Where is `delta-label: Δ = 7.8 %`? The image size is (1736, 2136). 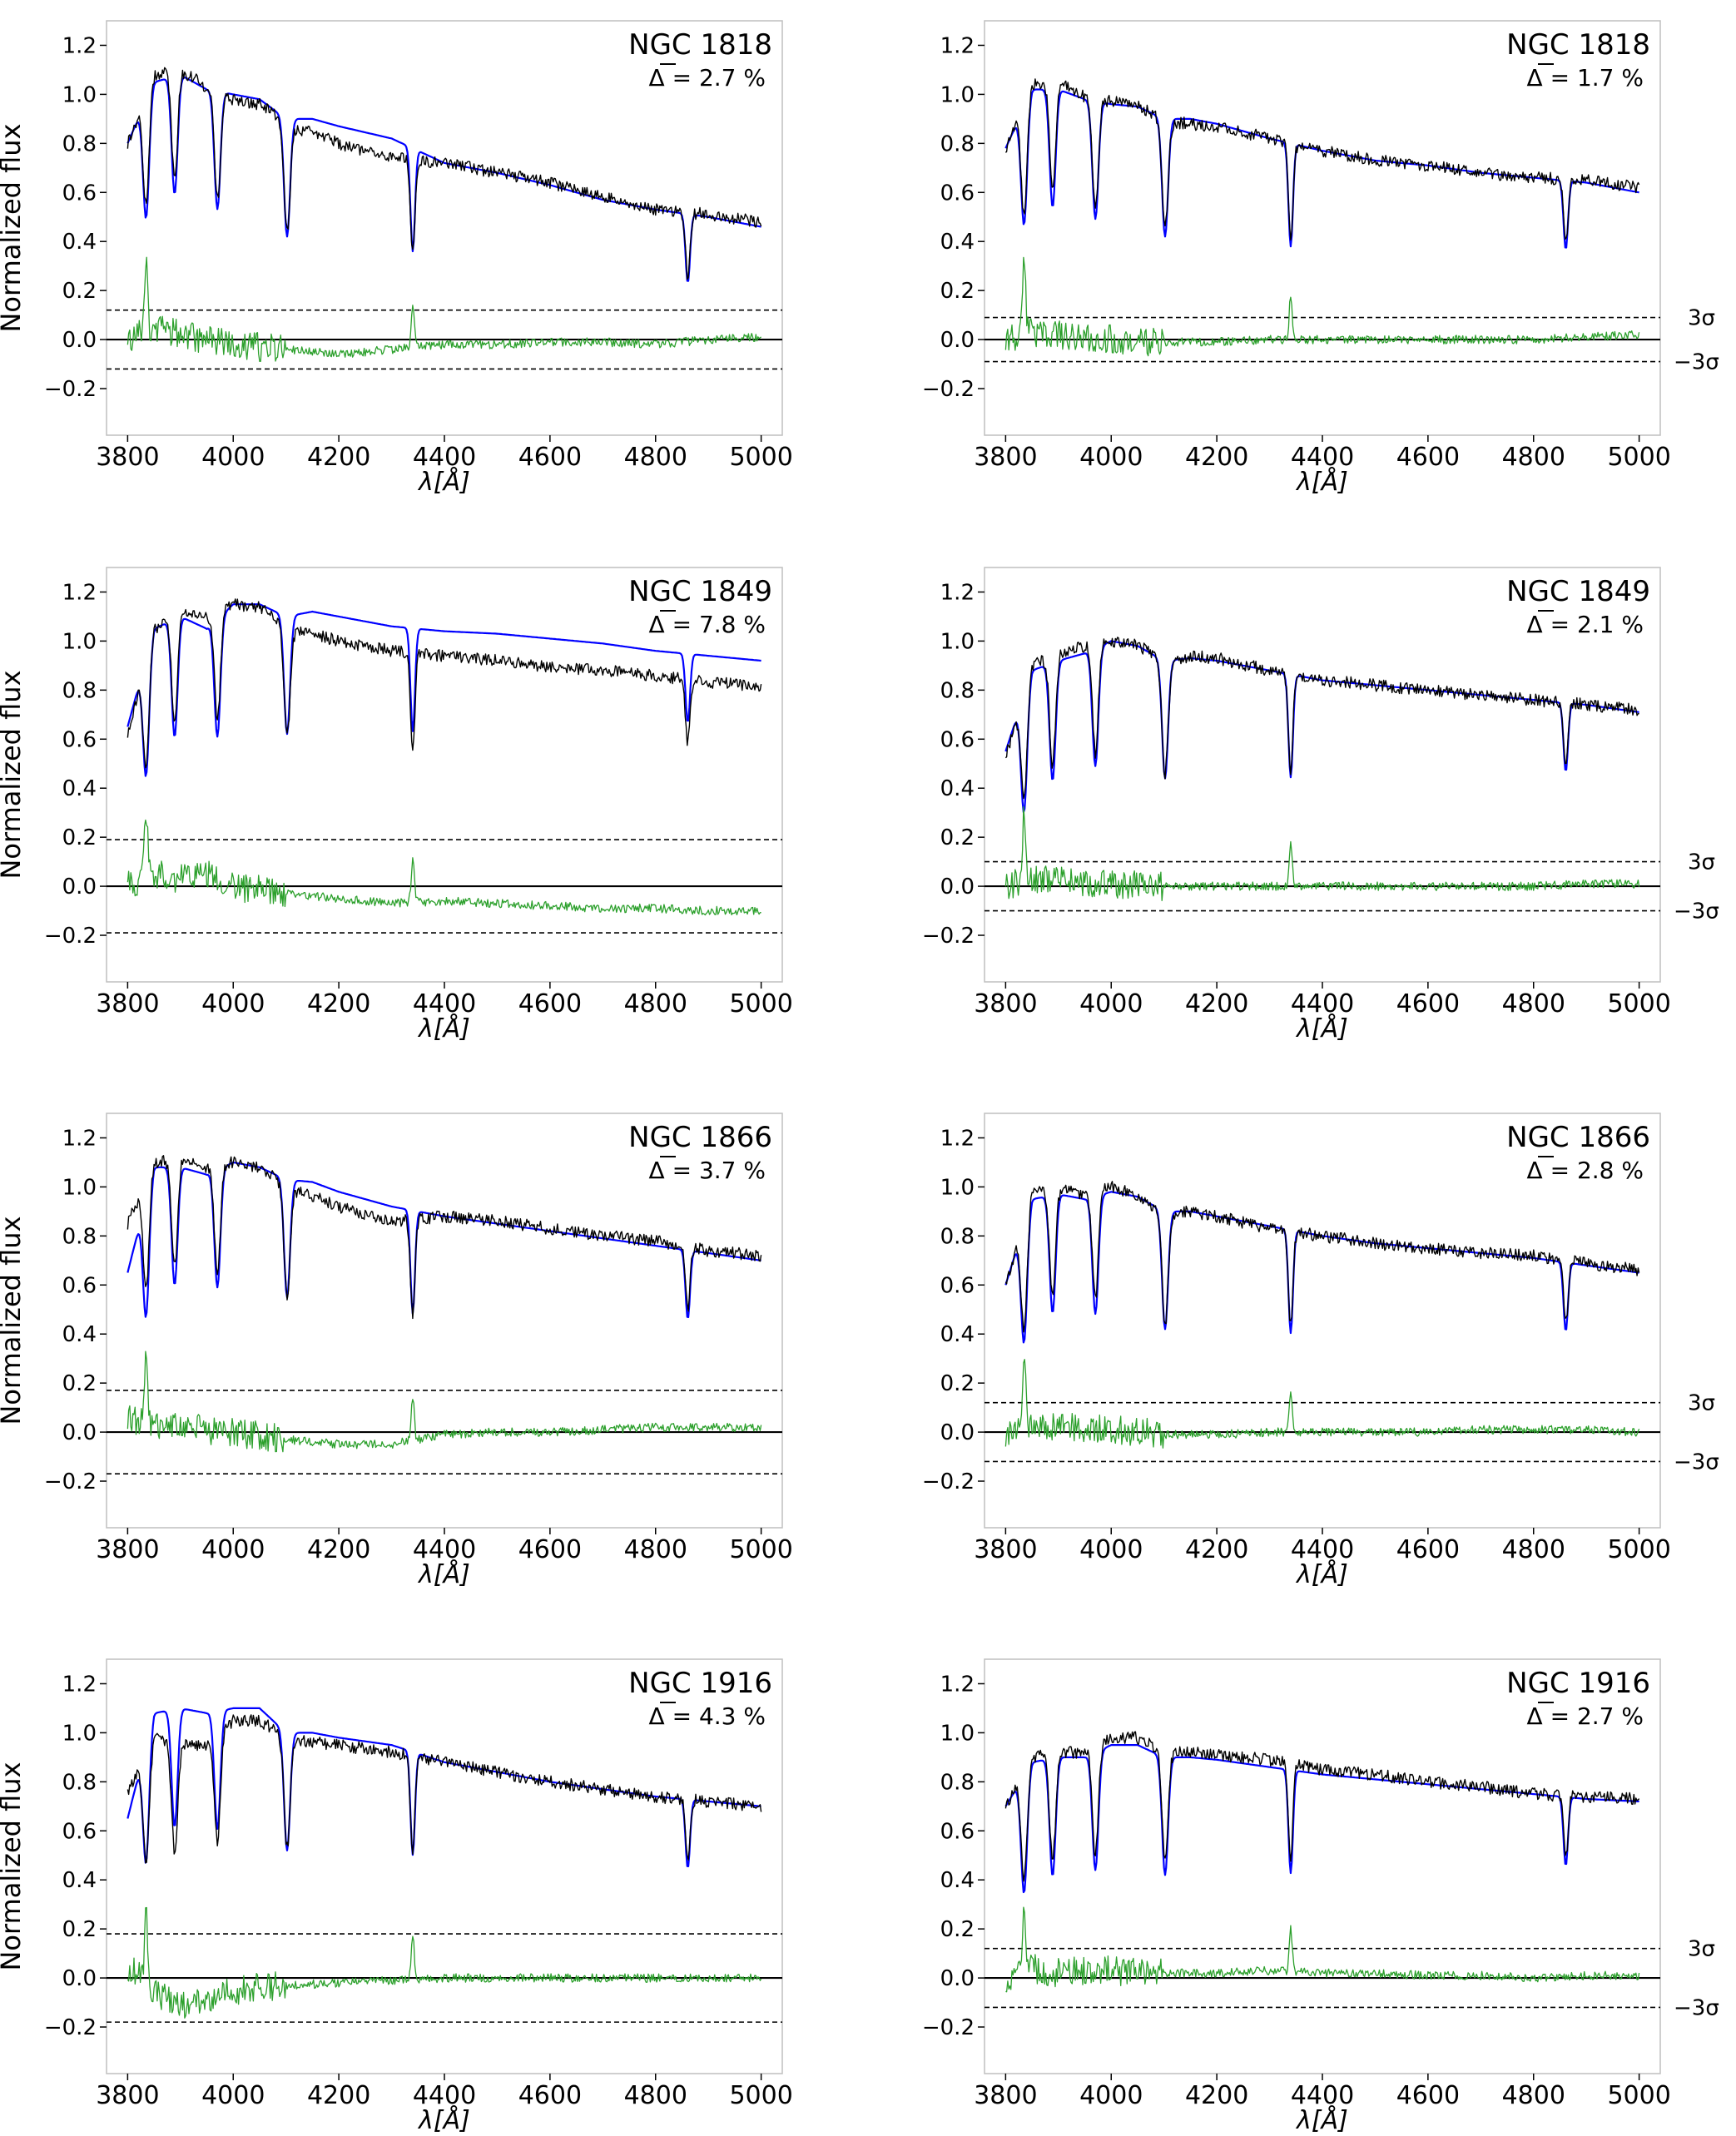 delta-label: Δ = 7.8 % is located at coordinates (707, 624).